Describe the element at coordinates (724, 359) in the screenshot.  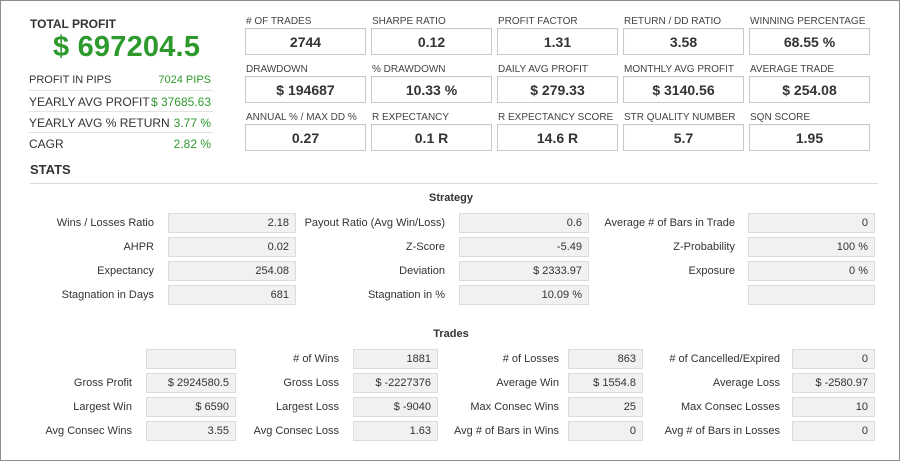
I see `trade-label: # of Cancelled/Expired` at that location.